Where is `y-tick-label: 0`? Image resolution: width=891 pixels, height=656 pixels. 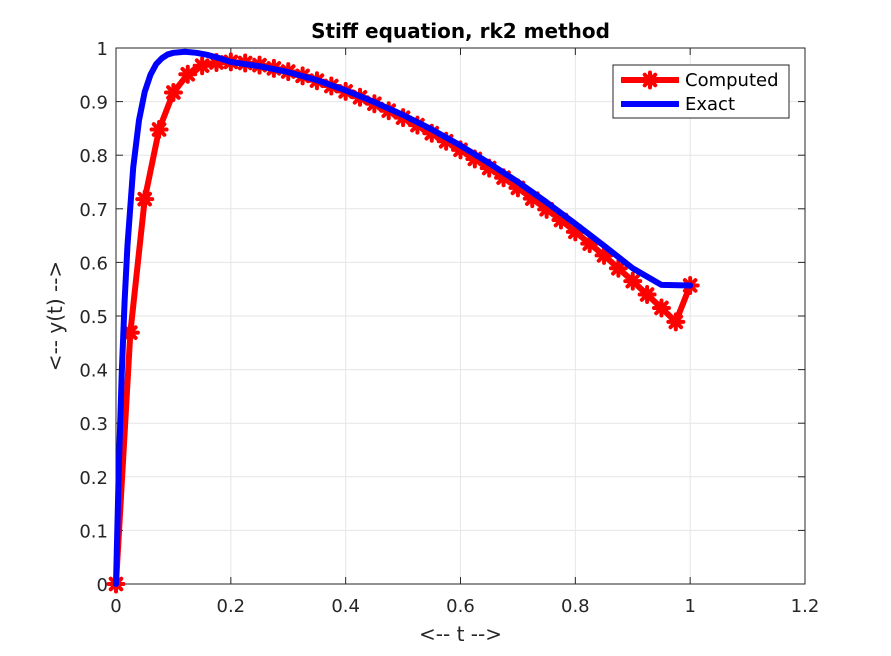
y-tick-label: 0 is located at coordinates (102, 585).